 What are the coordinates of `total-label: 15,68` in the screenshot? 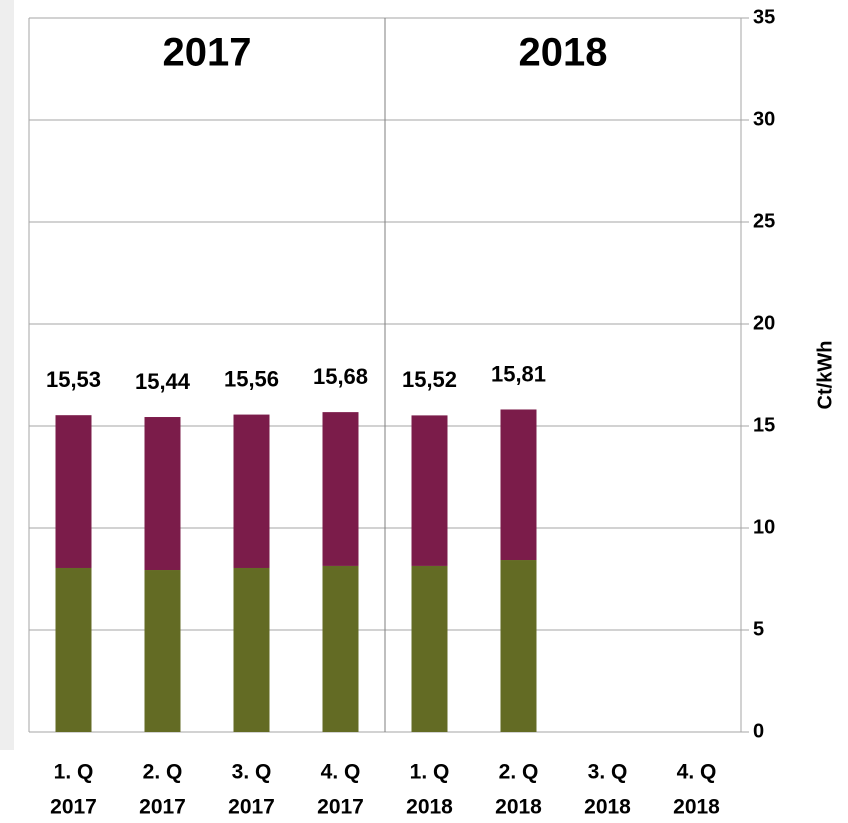 It's located at (340, 376).